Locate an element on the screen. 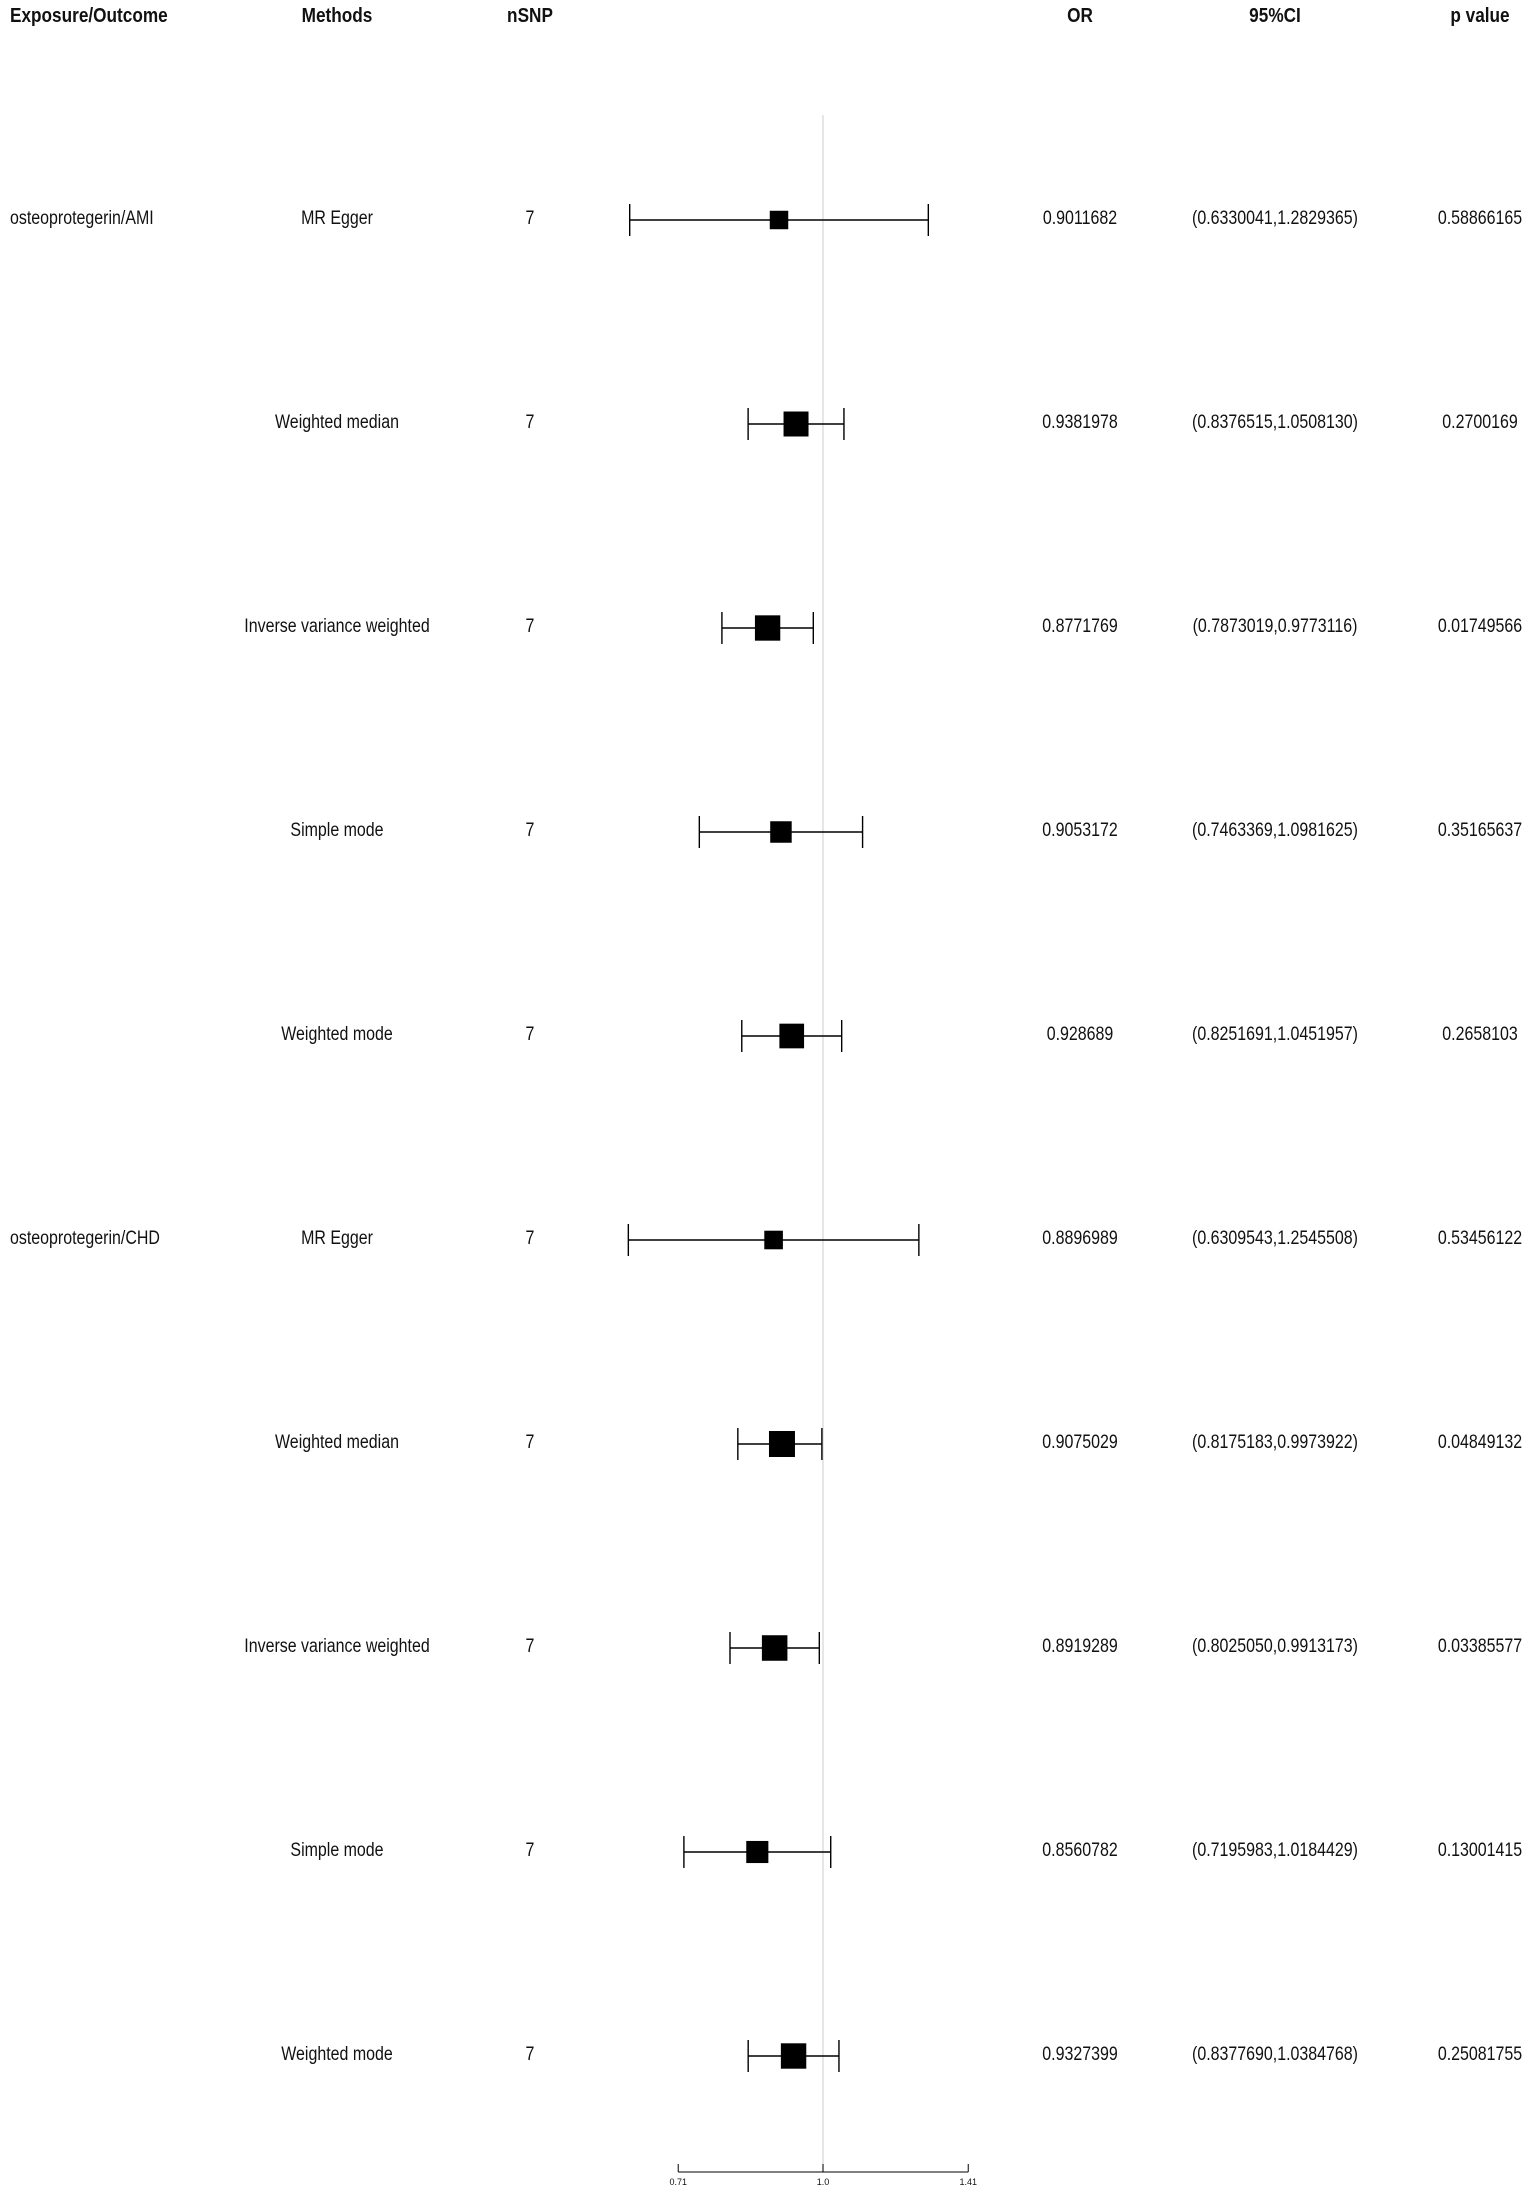  ci-value: (0.6330041,1.2829365) is located at coordinates (1275, 218).